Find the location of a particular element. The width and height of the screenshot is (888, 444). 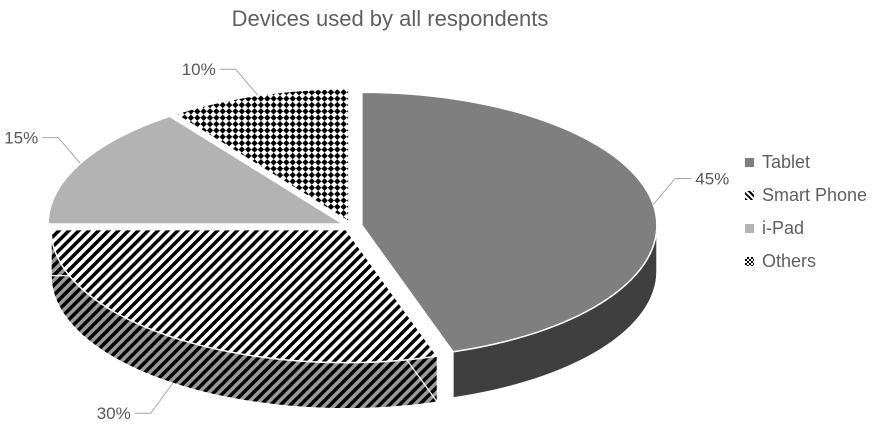

legend-swatch-i-pad is located at coordinates (749, 228).